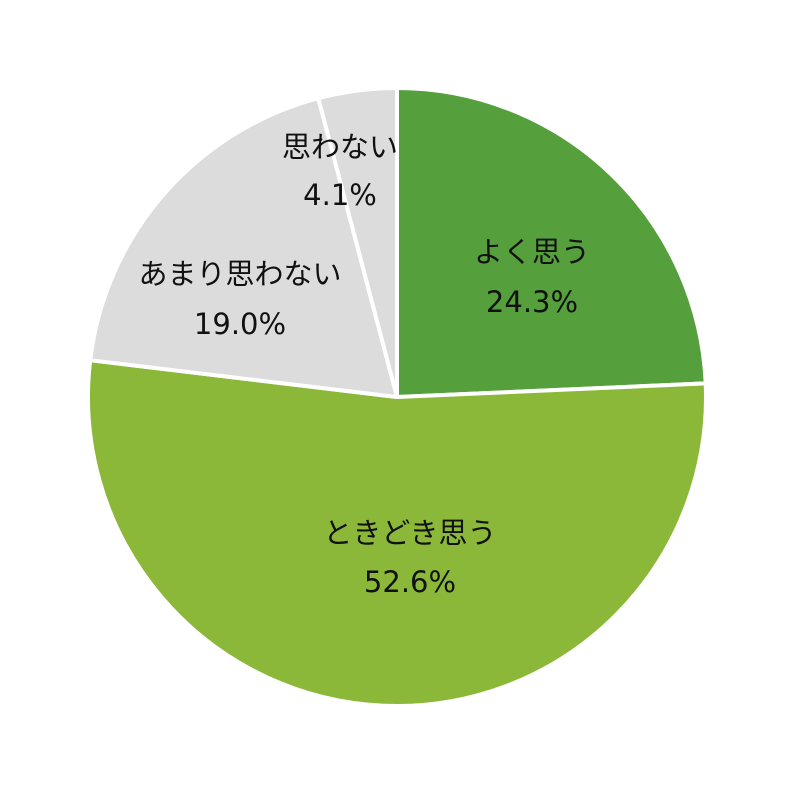 This screenshot has width=789, height=789. Describe the element at coordinates (239, 274) in the screenshot. I see `label-amari-omowanai: あまり思わない` at that location.